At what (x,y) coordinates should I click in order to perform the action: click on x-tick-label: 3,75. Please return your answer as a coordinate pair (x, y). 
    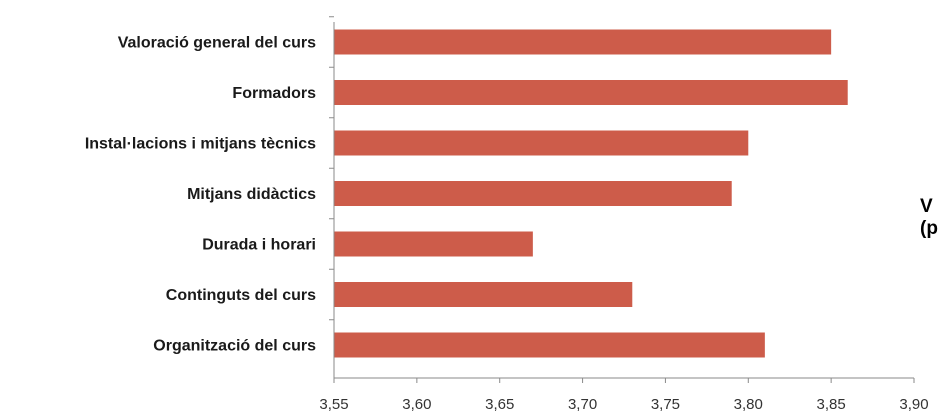
    Looking at the image, I should click on (665, 404).